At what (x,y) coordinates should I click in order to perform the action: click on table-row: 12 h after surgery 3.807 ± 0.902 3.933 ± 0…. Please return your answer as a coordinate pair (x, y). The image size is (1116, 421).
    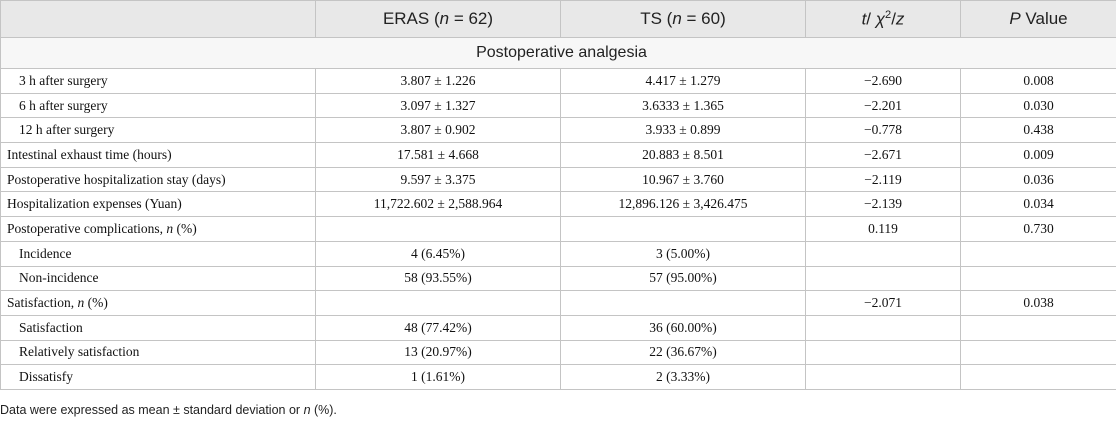
    Looking at the image, I should click on (558, 130).